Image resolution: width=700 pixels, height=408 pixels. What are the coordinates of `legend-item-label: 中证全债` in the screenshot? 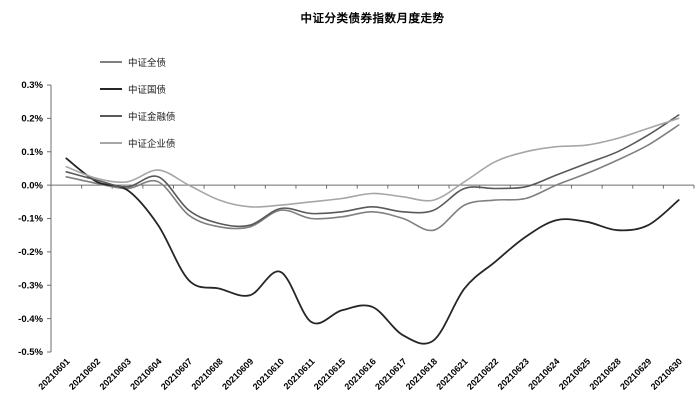 It's located at (147, 63).